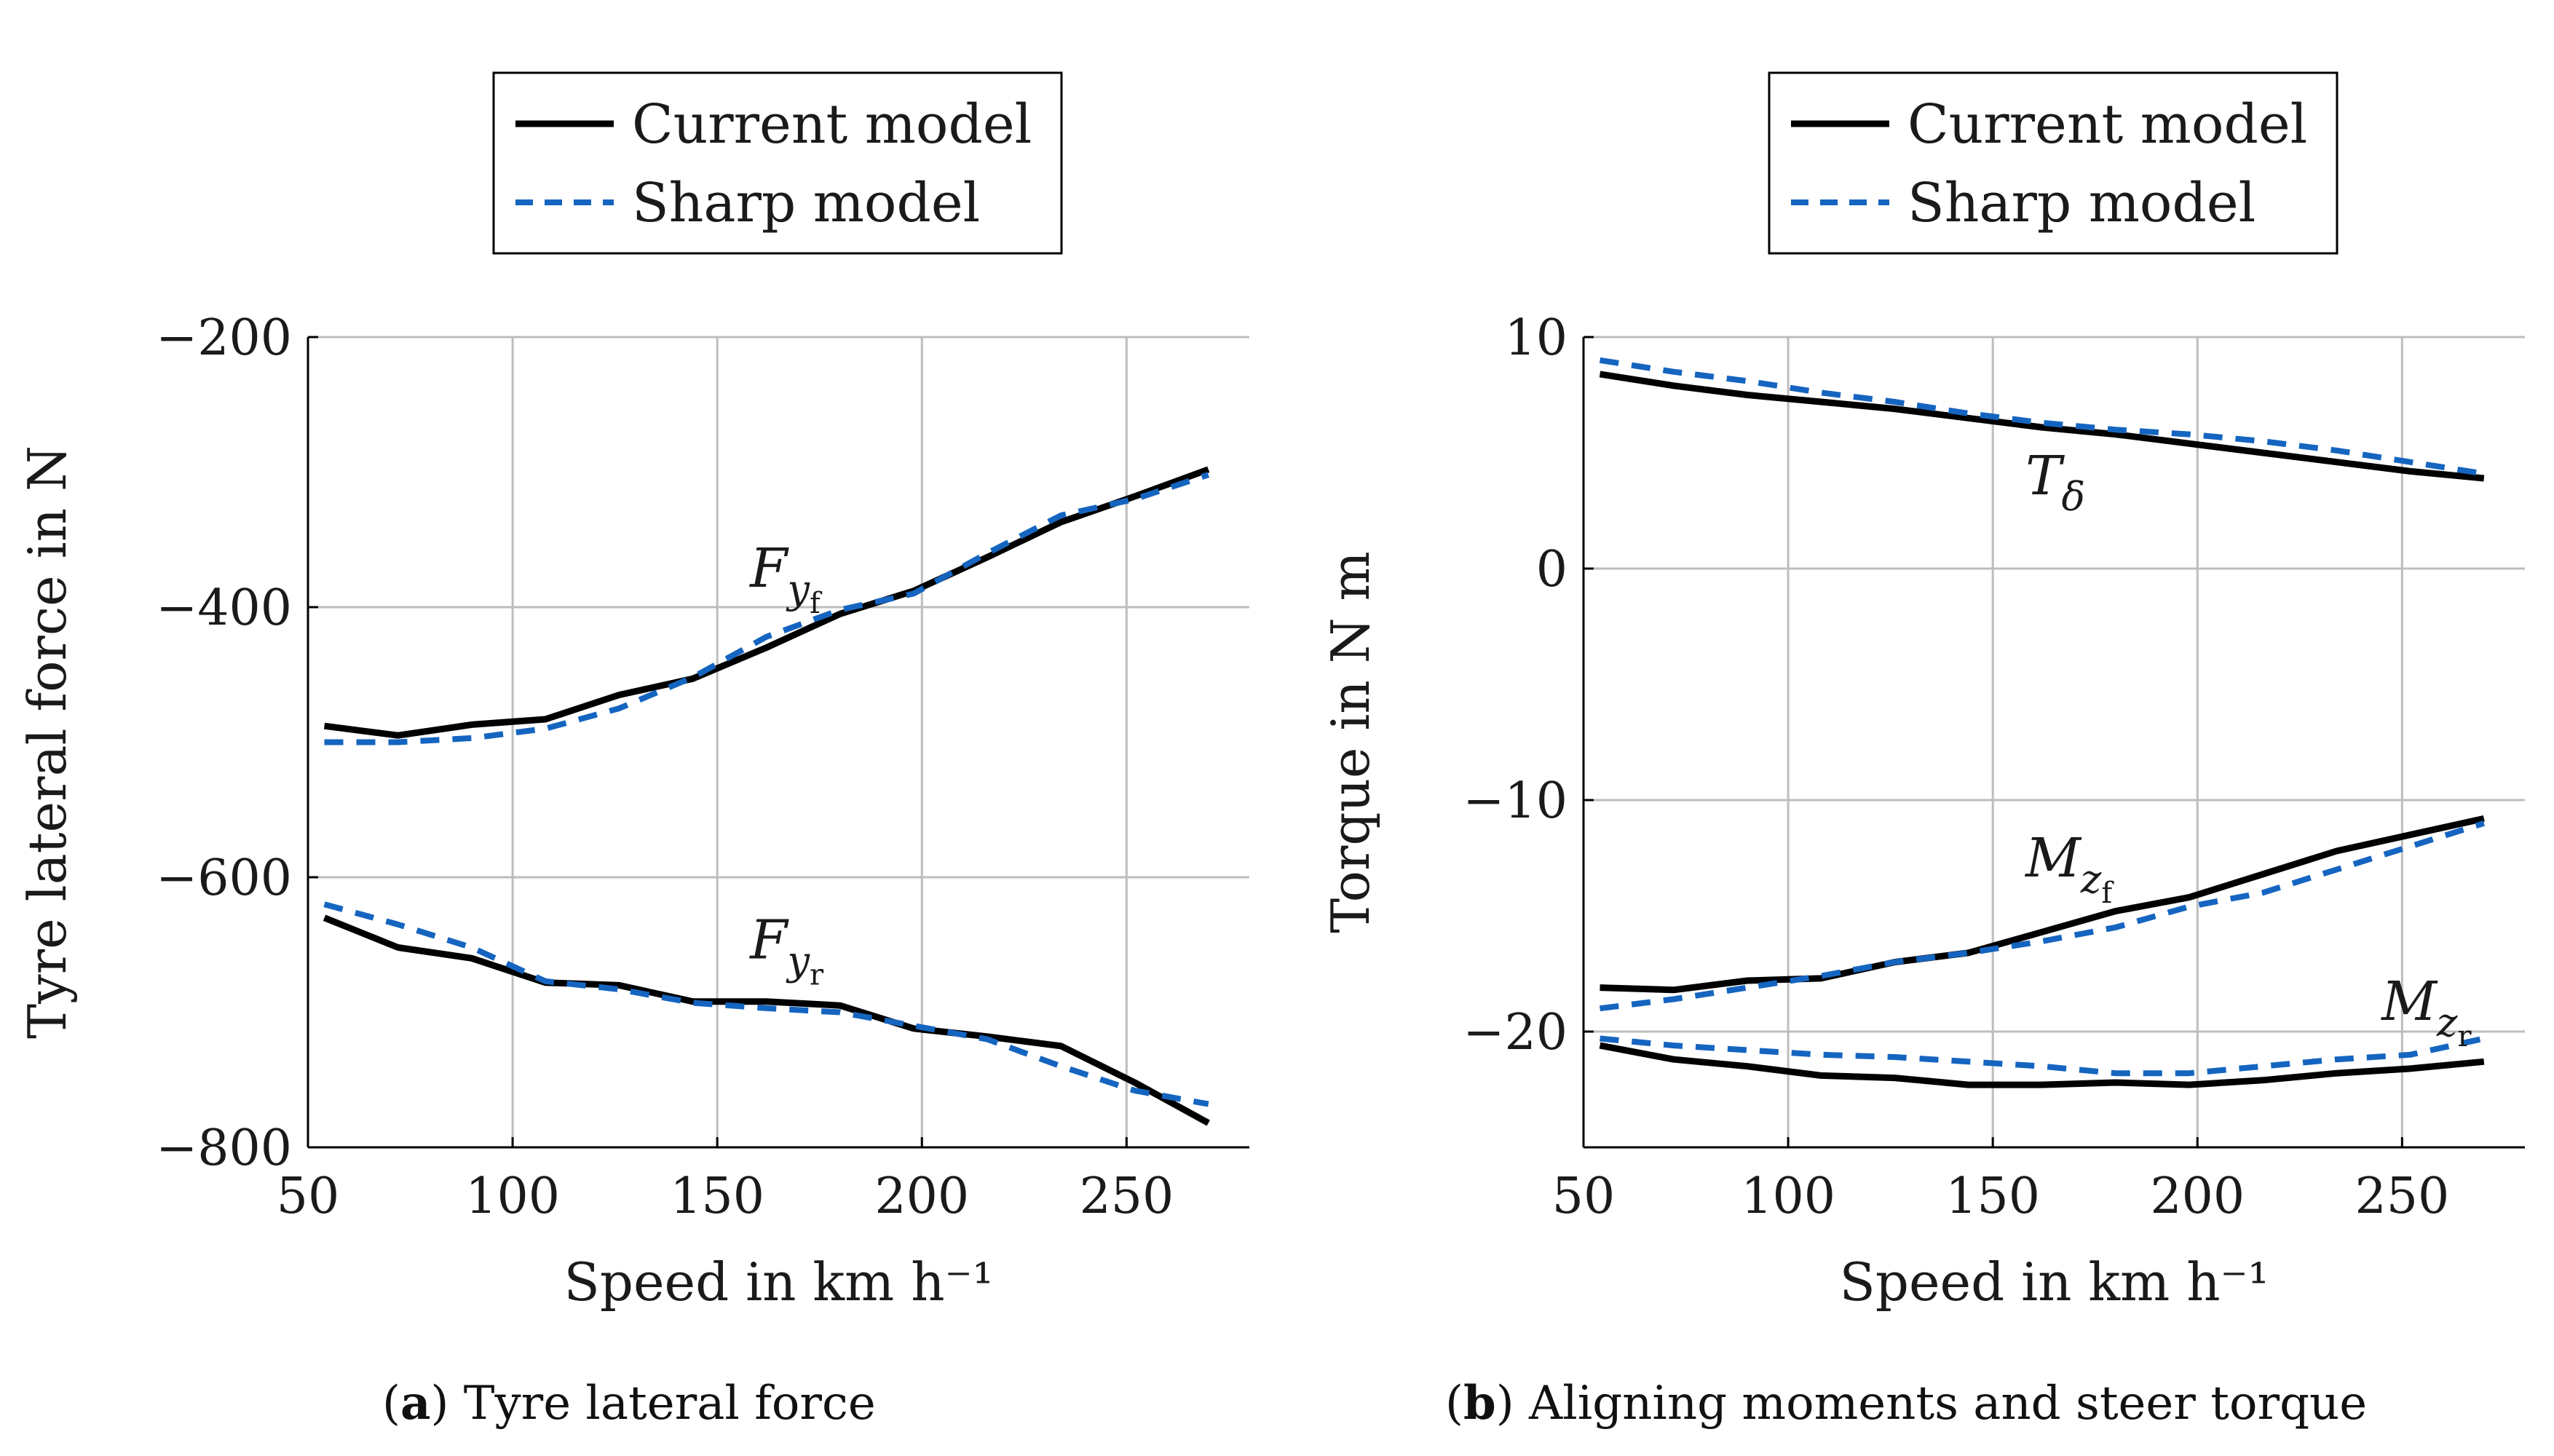 Image resolution: width=2554 pixels, height=1456 pixels. I want to click on y-axis-label: Torque in N m, so click(1351, 742).